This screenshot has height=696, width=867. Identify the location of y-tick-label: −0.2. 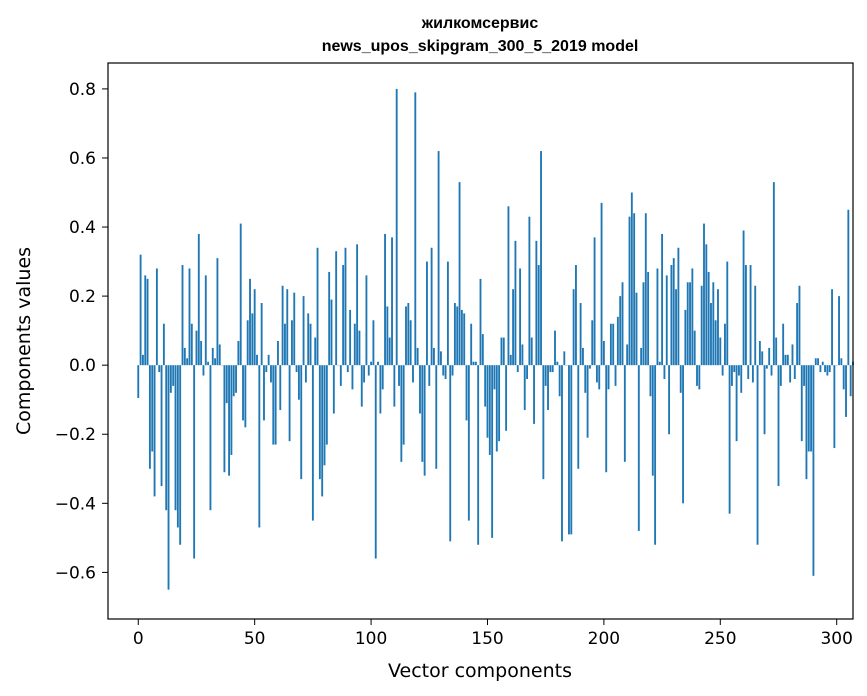
(75, 435).